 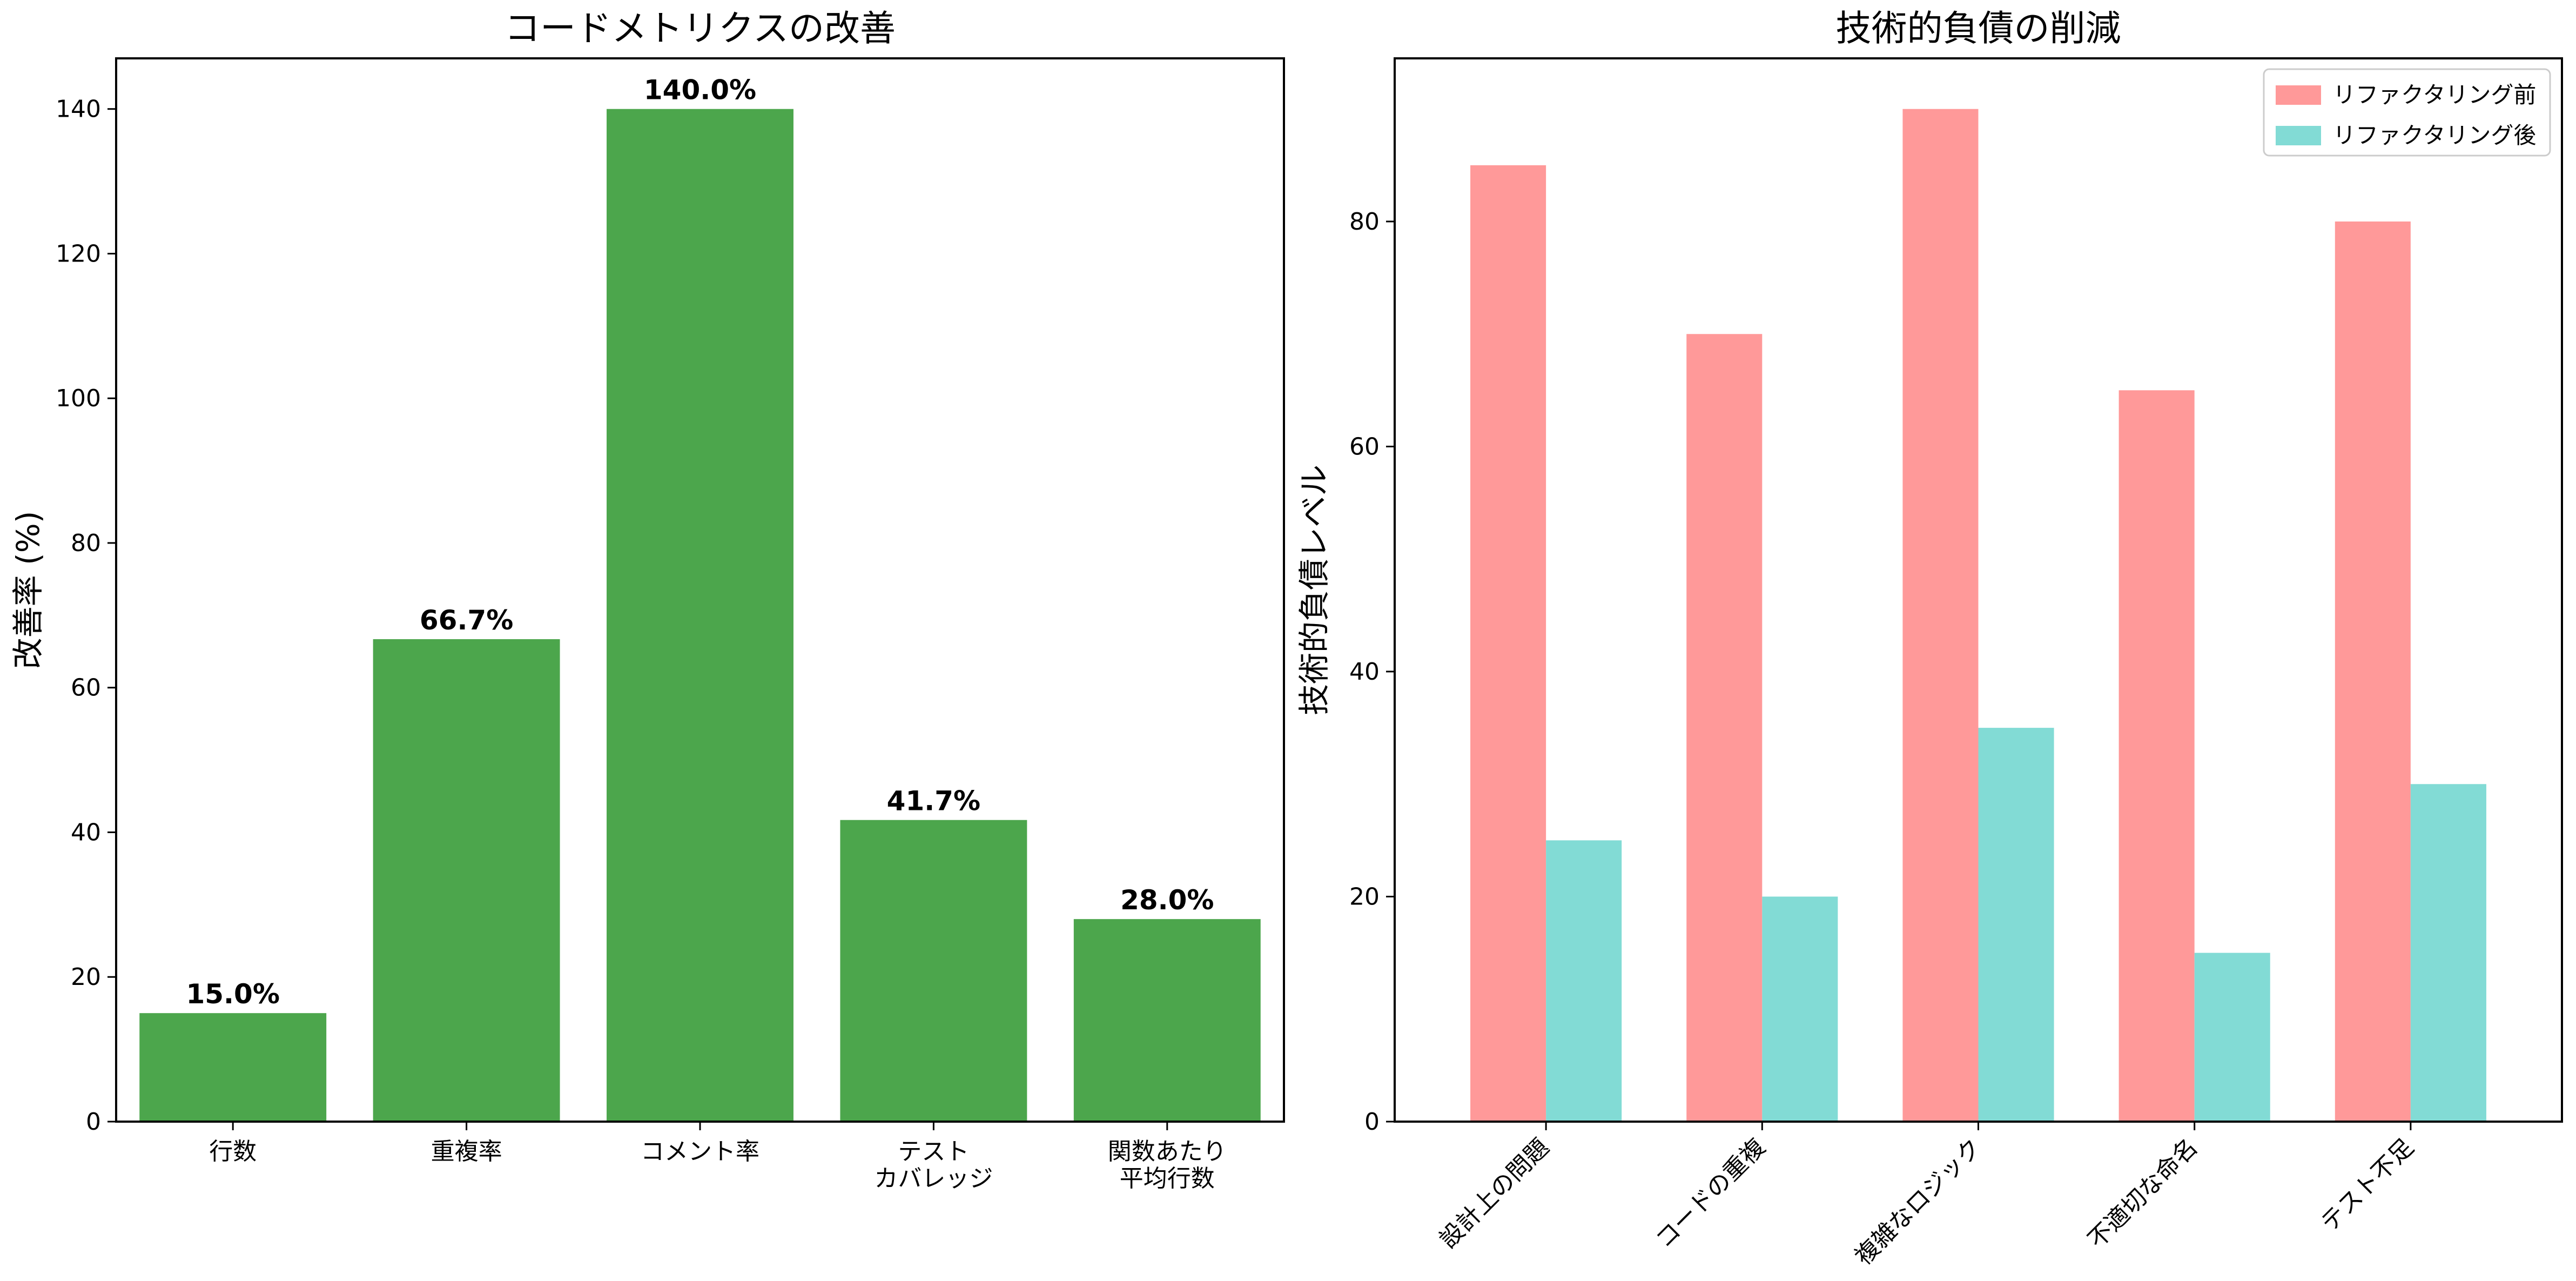 What do you see at coordinates (232, 994) in the screenshot?
I see `data-label: 15.0%` at bounding box center [232, 994].